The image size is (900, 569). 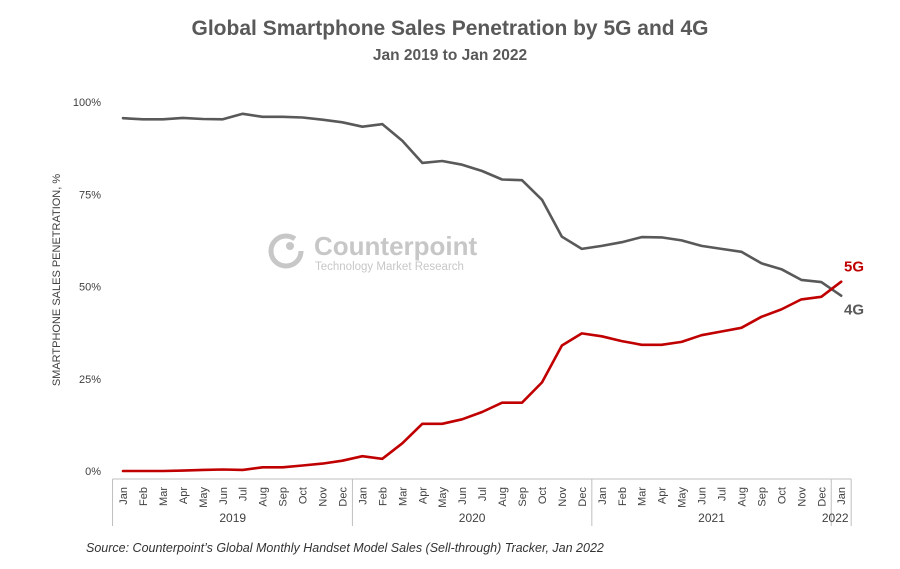 I want to click on series-label-4g: 4G, so click(x=854, y=310).